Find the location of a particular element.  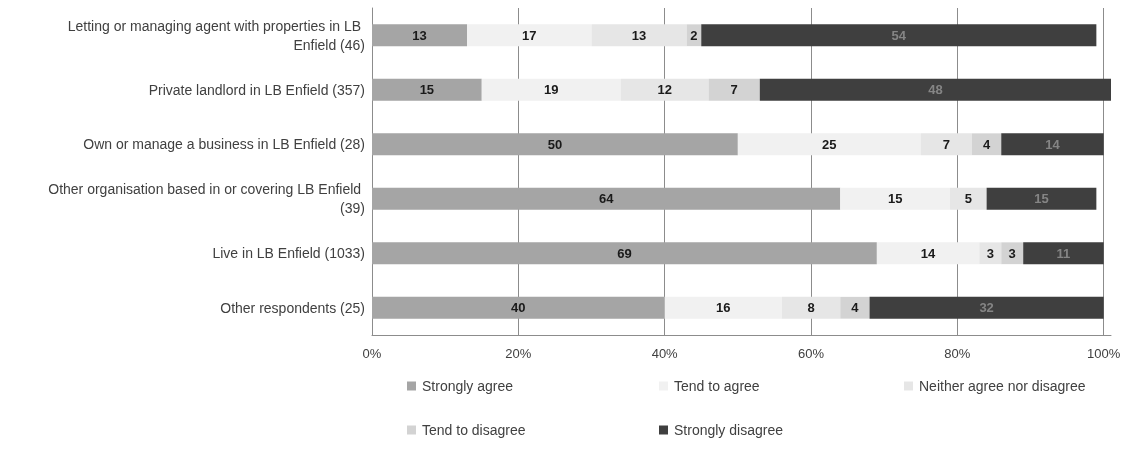

y-tick-label: Other organisation based in or covering LB Enfield (39) is located at coordinates (206, 199).